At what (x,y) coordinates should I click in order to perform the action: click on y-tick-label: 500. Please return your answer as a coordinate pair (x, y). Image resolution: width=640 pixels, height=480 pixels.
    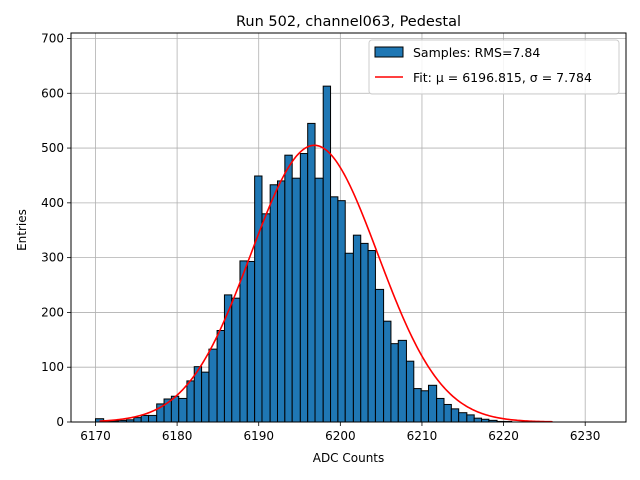
    Looking at the image, I should click on (52, 148).